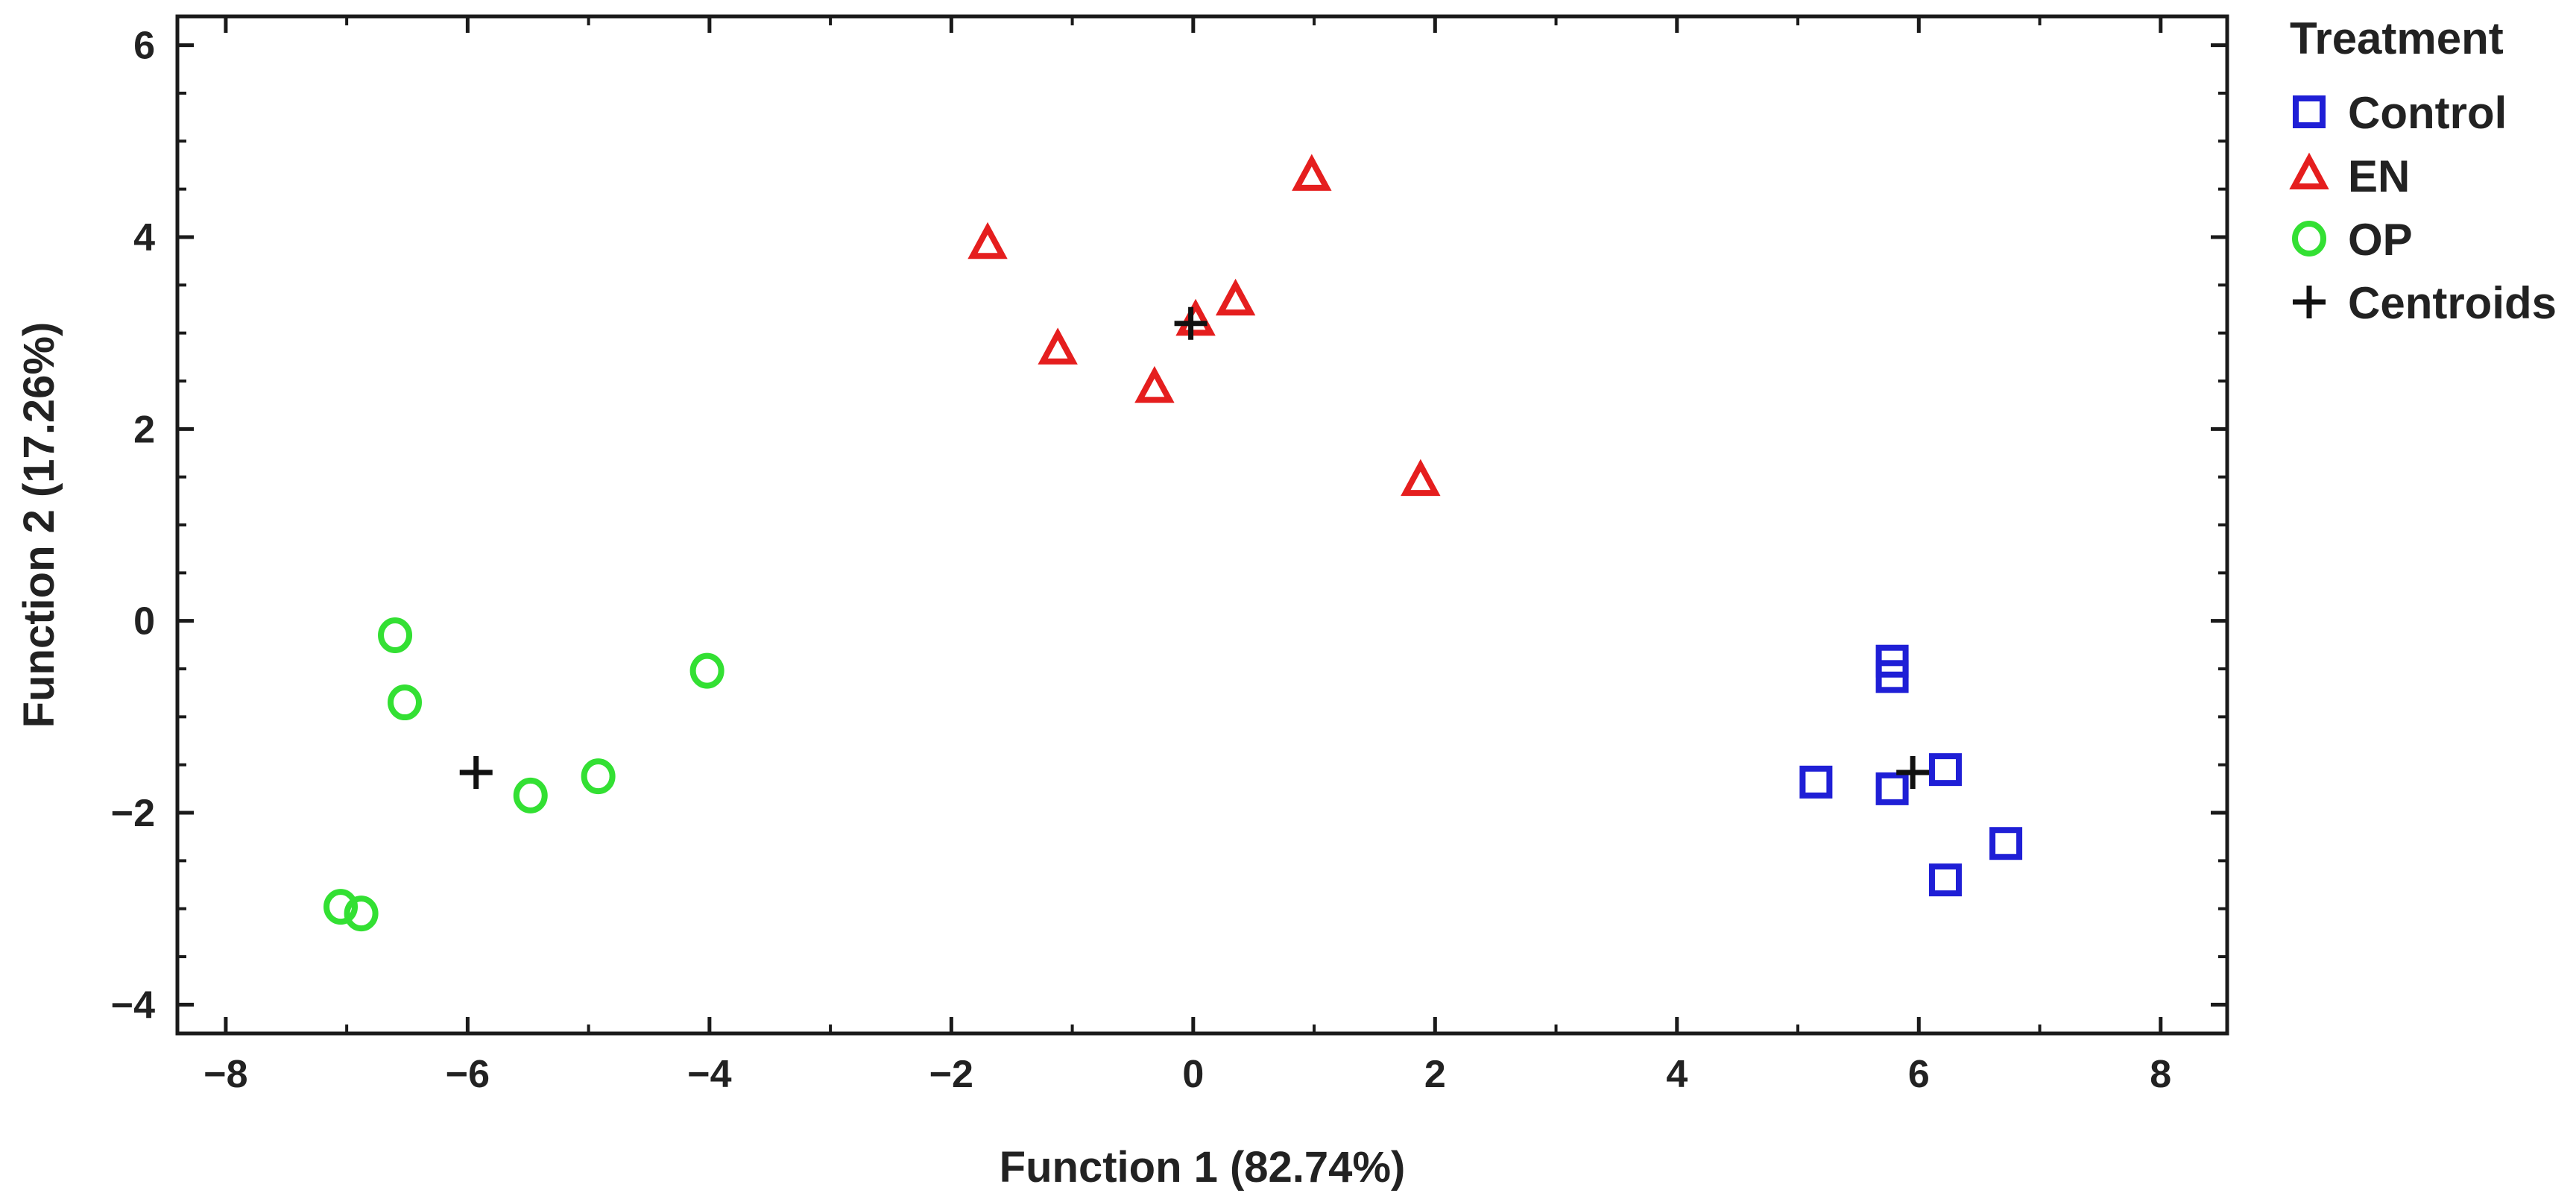 This screenshot has height=1196, width=2576. What do you see at coordinates (1203, 1167) in the screenshot?
I see `x-axis-title: Function 1 (82.74%)` at bounding box center [1203, 1167].